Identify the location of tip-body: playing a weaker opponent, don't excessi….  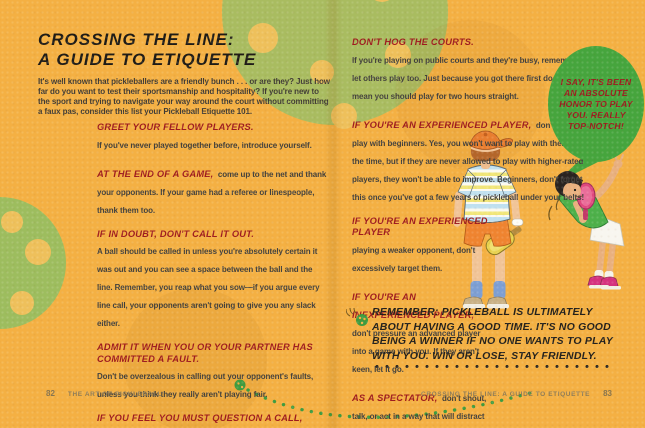
(414, 259).